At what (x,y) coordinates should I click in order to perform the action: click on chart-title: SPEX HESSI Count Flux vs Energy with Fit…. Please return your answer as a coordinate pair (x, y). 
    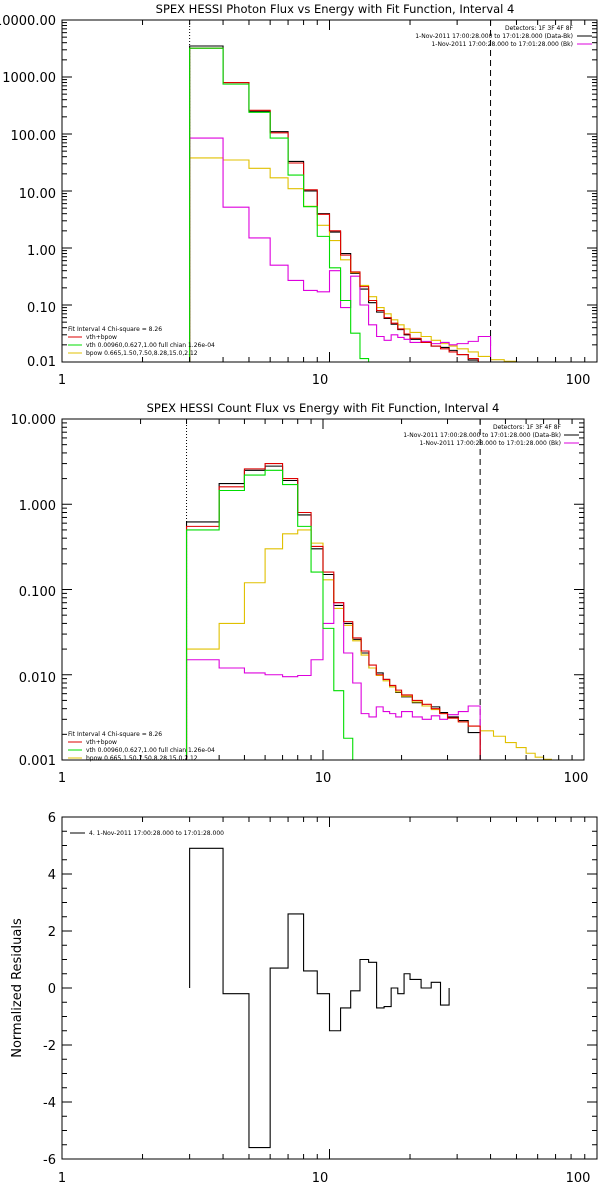
    Looking at the image, I should click on (323, 408).